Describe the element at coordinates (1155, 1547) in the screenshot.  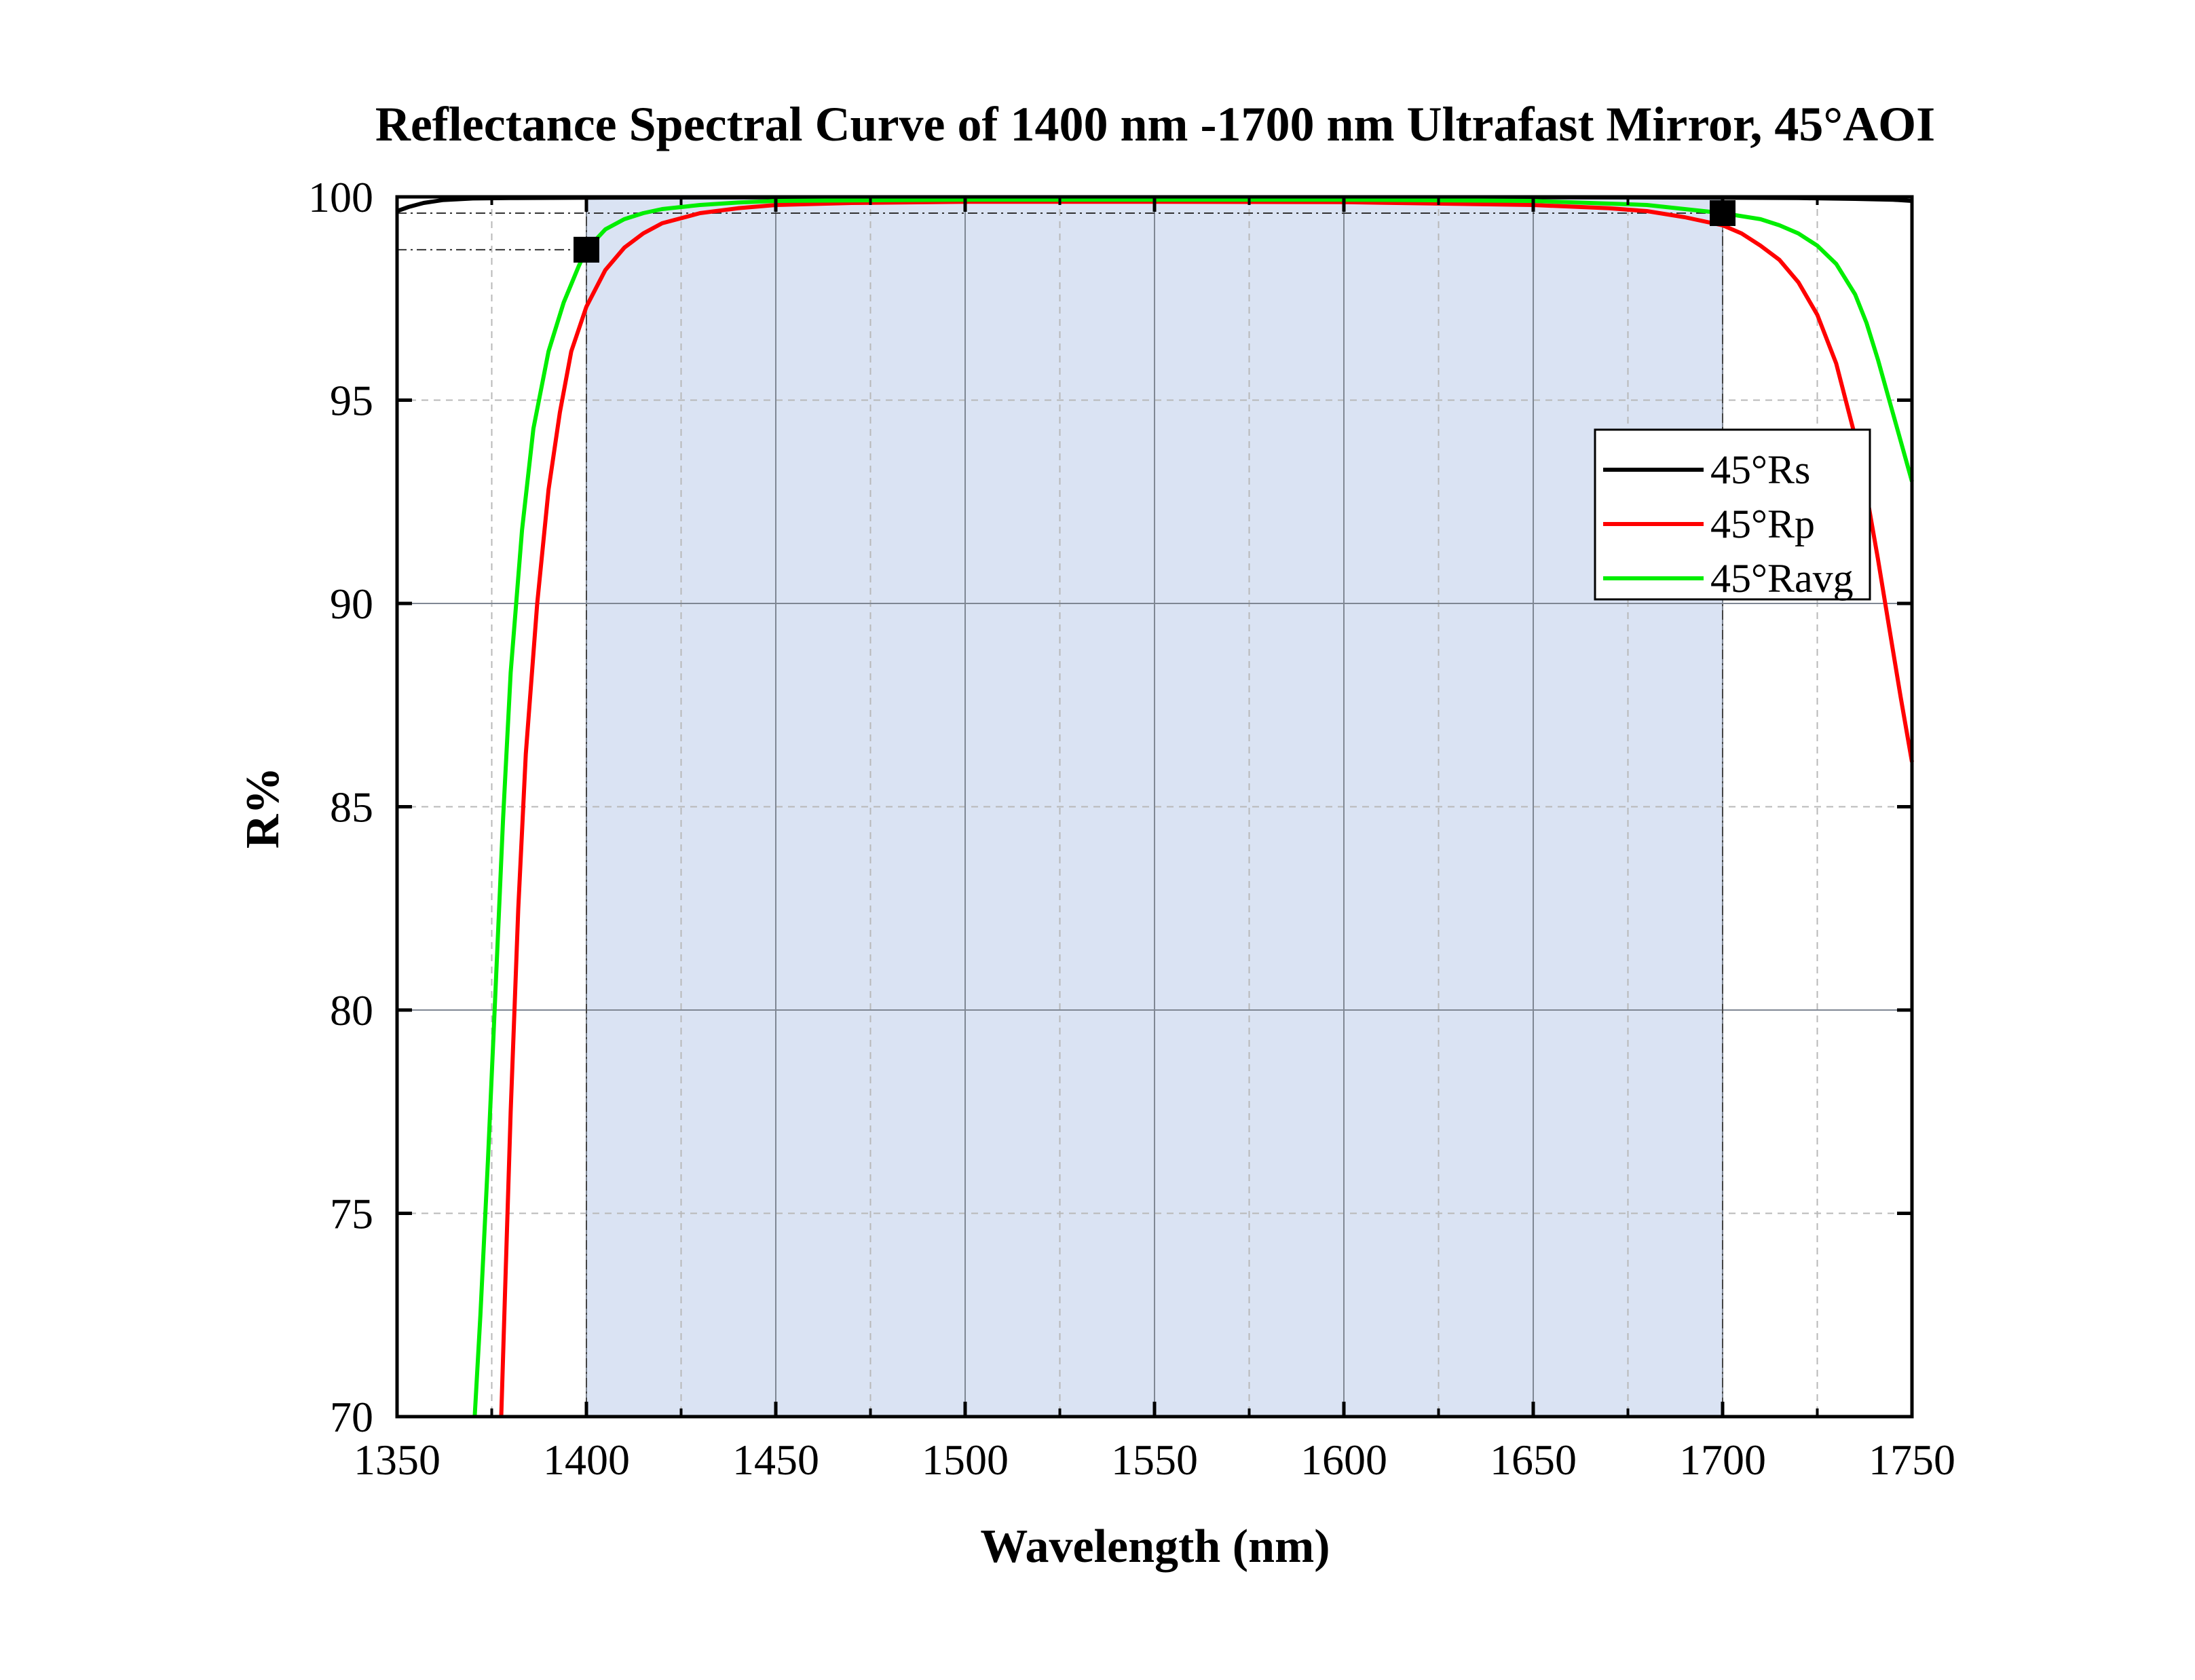
I see `x-axis-label: Wavelength (nm)` at that location.